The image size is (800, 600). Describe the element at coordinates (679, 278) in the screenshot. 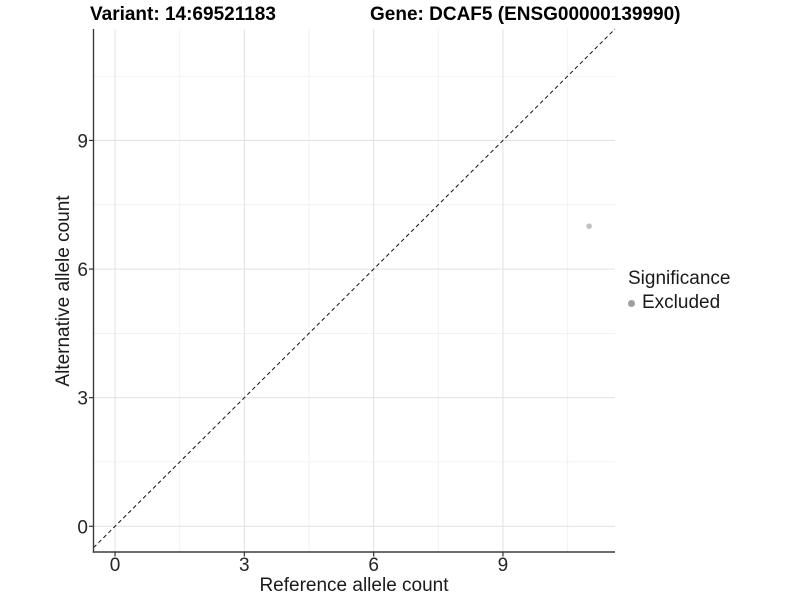

I see `legend-title: Significance` at that location.